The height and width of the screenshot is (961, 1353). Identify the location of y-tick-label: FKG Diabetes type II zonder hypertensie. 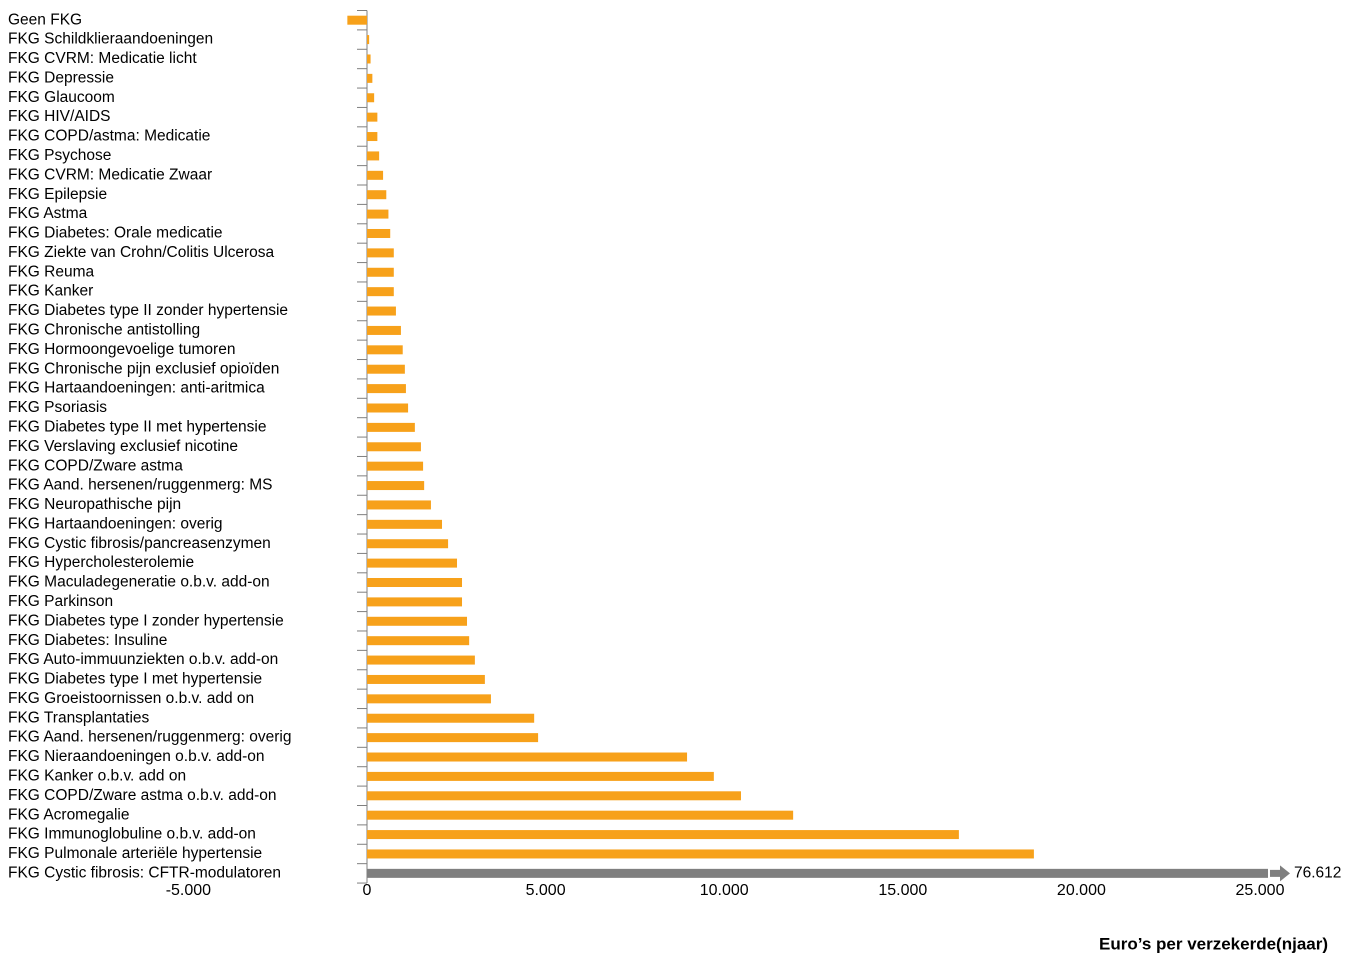
(148, 310).